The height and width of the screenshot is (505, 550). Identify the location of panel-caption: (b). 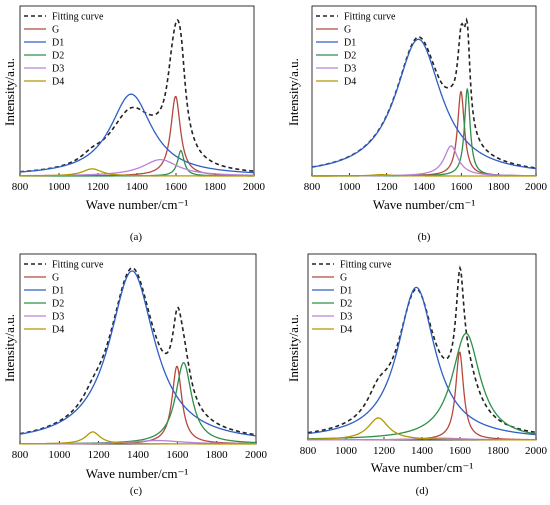
(424, 237).